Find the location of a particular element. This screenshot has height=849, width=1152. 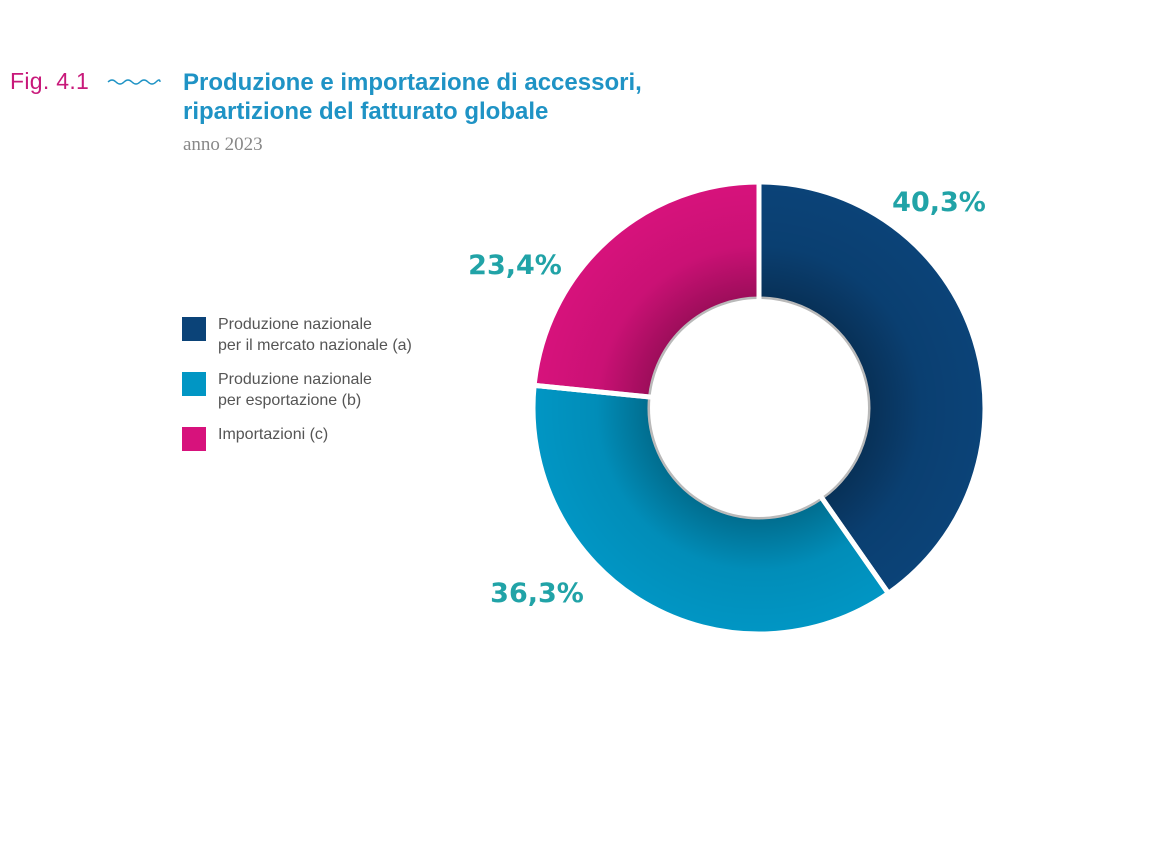

value-label-export: 36,3% is located at coordinates (537, 593).